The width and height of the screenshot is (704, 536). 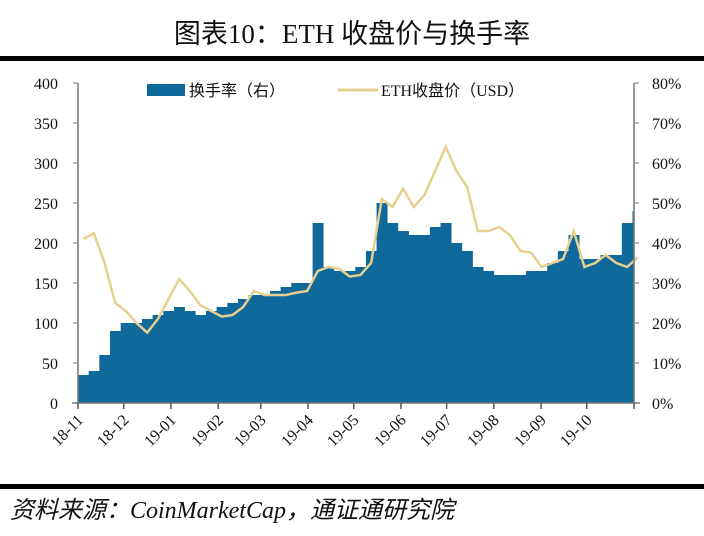 What do you see at coordinates (666, 364) in the screenshot?
I see `y-right-tick-label: 10%` at bounding box center [666, 364].